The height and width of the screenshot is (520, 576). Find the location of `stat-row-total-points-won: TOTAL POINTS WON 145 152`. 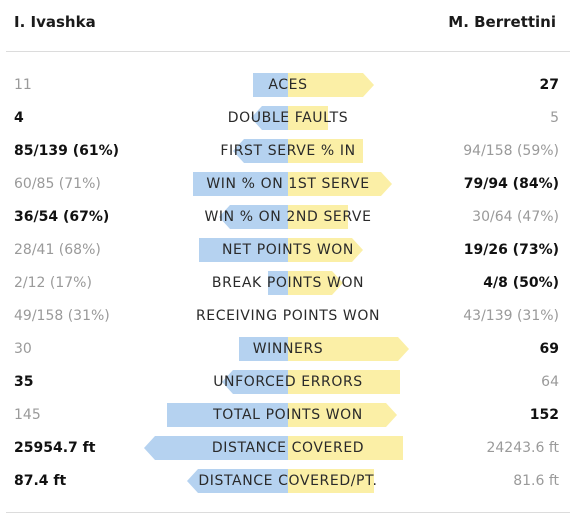

stat-row-total-points-won: TOTAL POINTS WON 145 152 is located at coordinates (288, 414).